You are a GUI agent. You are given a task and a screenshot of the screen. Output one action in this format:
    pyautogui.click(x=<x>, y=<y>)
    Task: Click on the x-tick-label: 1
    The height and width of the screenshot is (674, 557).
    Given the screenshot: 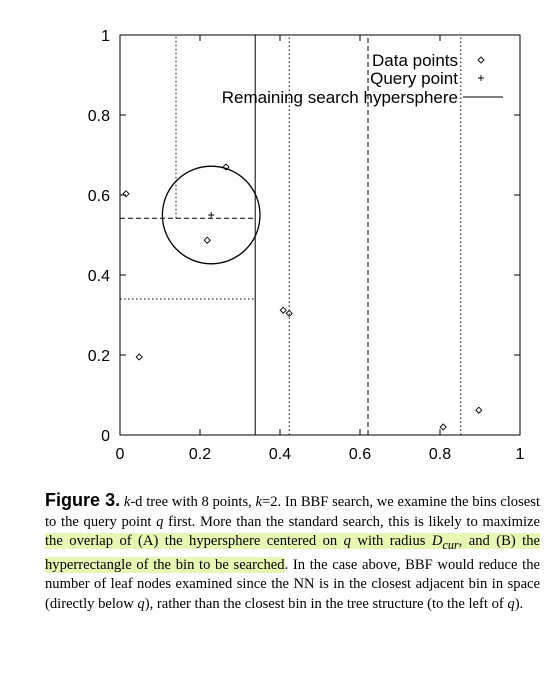 What is the action you would take?
    pyautogui.click(x=520, y=454)
    